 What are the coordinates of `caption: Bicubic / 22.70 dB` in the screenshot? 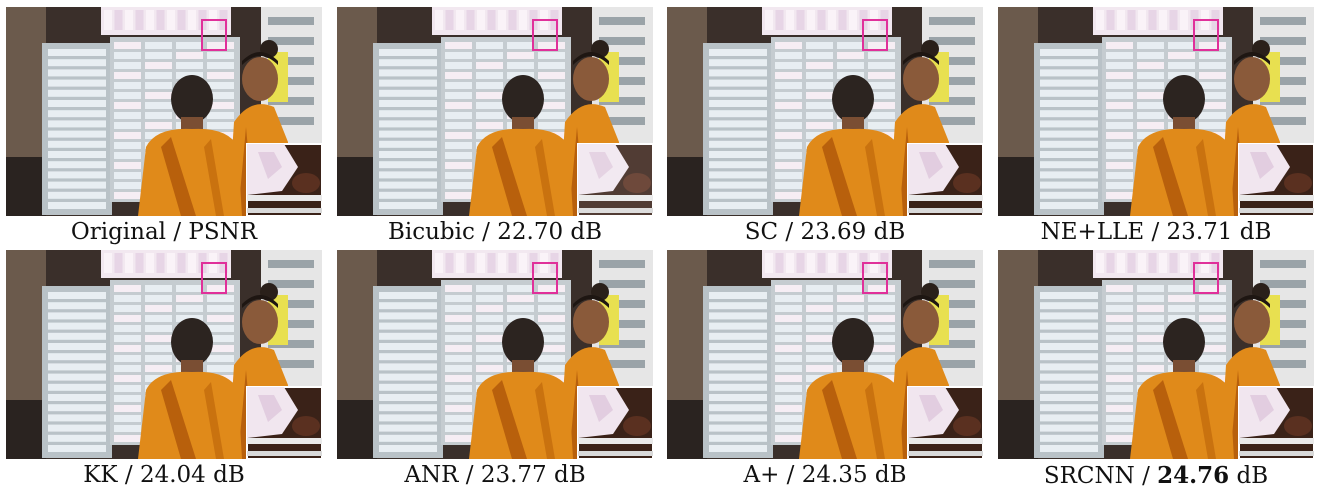 It's located at (495, 232).